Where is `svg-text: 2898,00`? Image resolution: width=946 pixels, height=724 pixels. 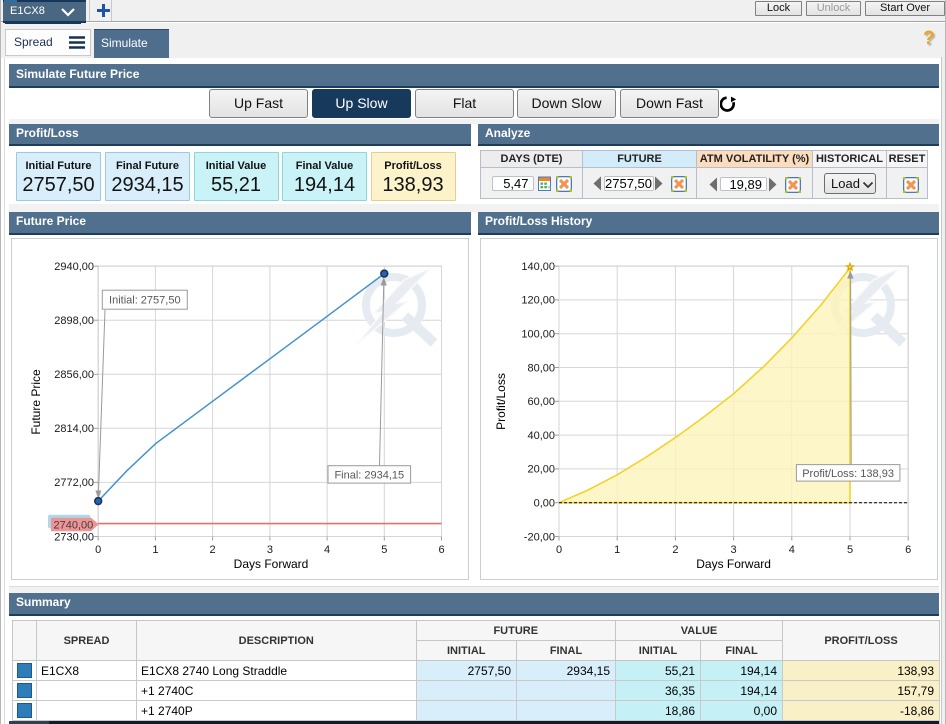 svg-text: 2898,00 is located at coordinates (74, 321).